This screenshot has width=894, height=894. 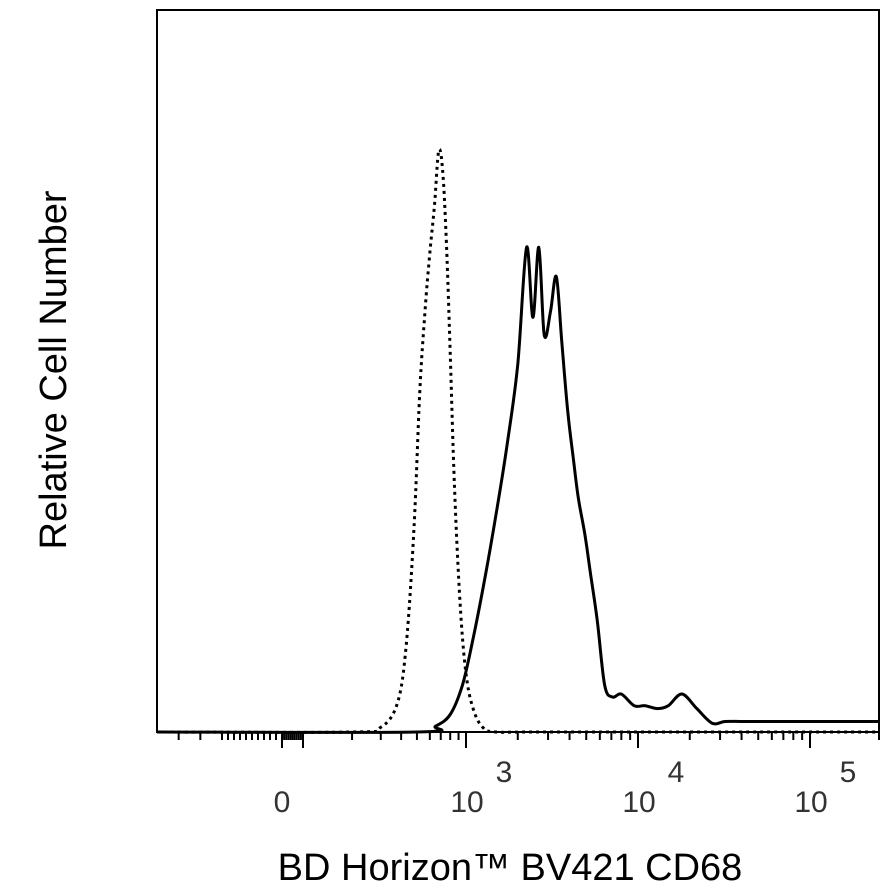 I want to click on y-axis-title: Relative Cell Number, so click(x=54, y=369).